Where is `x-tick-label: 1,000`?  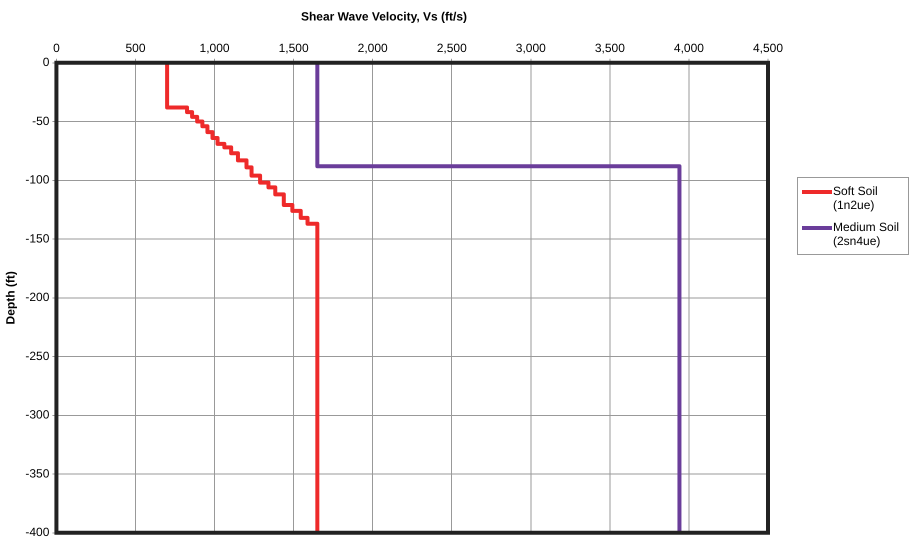 x-tick-label: 1,000 is located at coordinates (215, 47).